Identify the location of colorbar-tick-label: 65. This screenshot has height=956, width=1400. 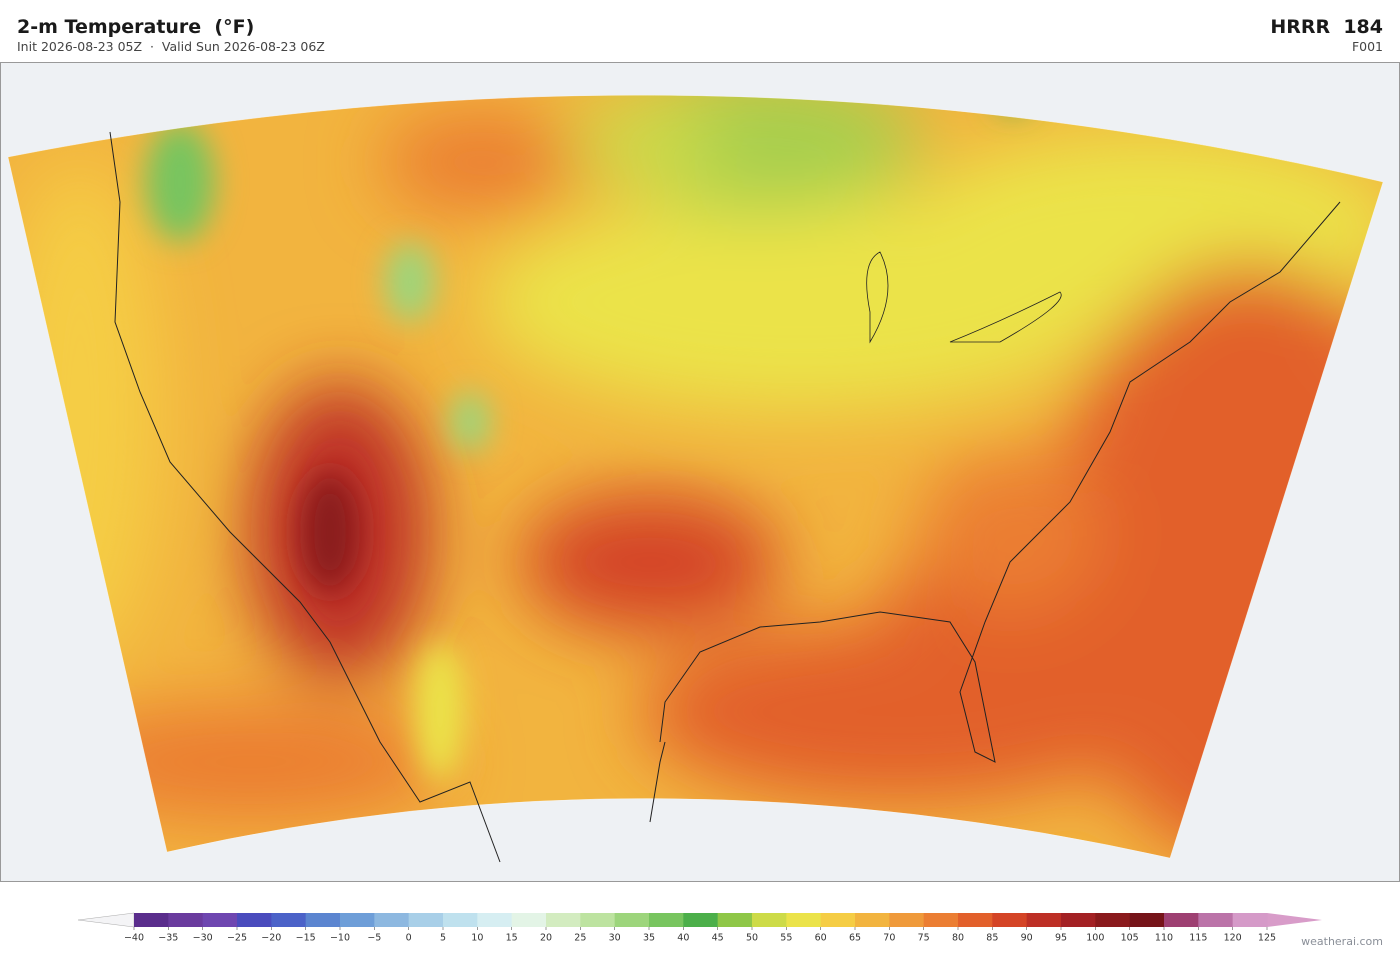
(855, 938).